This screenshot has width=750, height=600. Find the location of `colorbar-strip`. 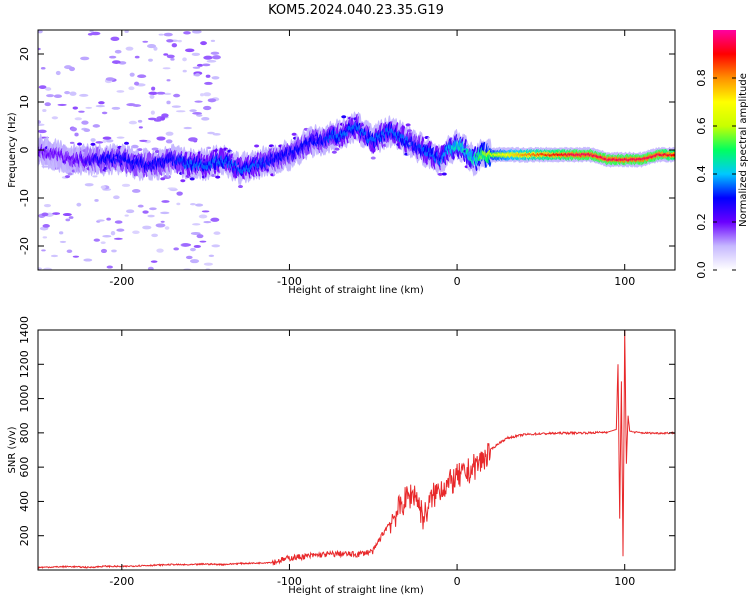

colorbar-strip is located at coordinates (724, 150).